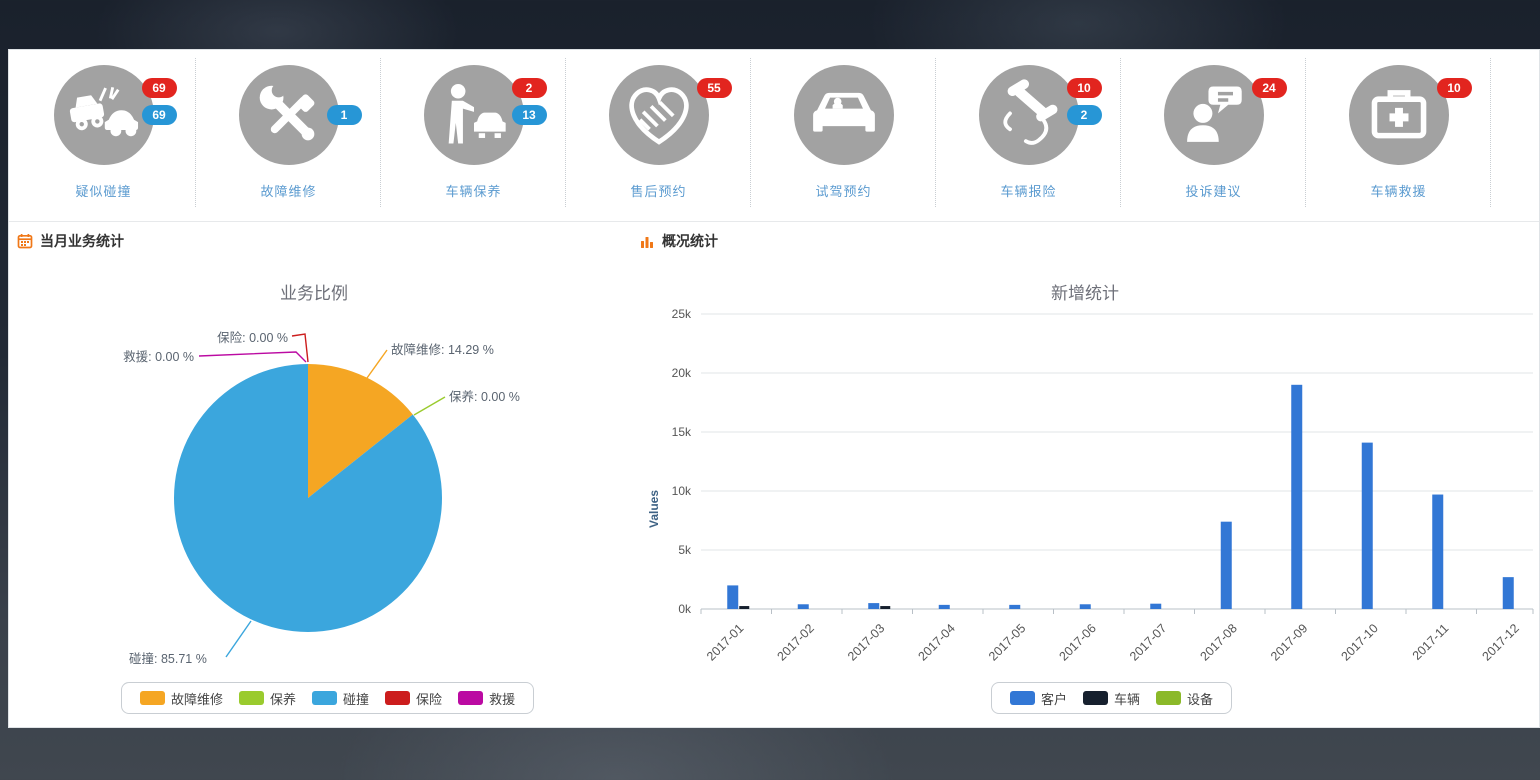 Image resolution: width=1540 pixels, height=780 pixels. I want to click on legend-item: 故障维修, so click(181, 698).